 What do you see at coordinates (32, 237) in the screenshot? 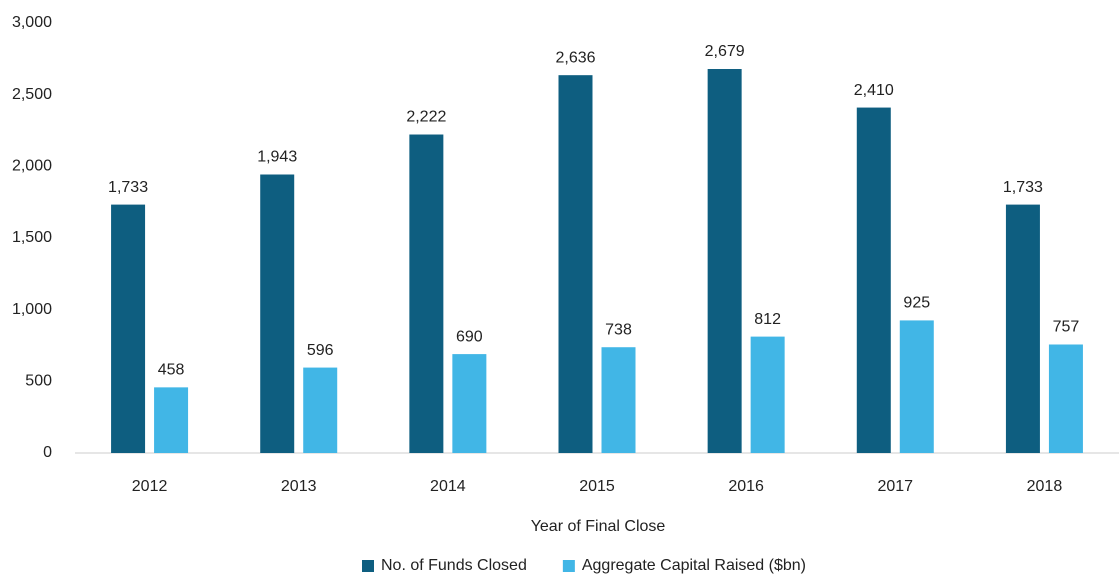
I see `y-tick-label: 1,500` at bounding box center [32, 237].